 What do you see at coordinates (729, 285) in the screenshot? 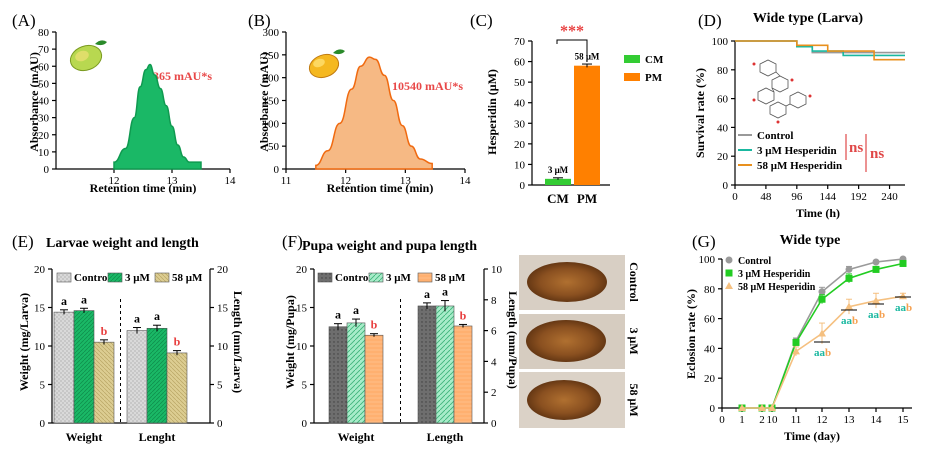
I see `panel-g-legend-marker` at bounding box center [729, 285].